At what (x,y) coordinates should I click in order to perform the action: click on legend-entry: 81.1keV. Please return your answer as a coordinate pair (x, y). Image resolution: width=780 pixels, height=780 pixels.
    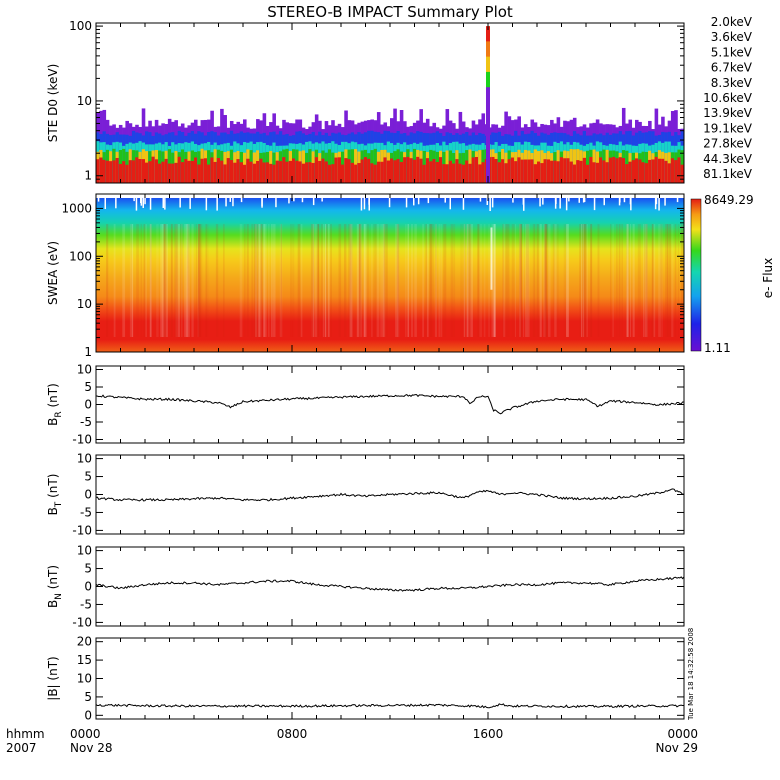
    Looking at the image, I should click on (728, 174).